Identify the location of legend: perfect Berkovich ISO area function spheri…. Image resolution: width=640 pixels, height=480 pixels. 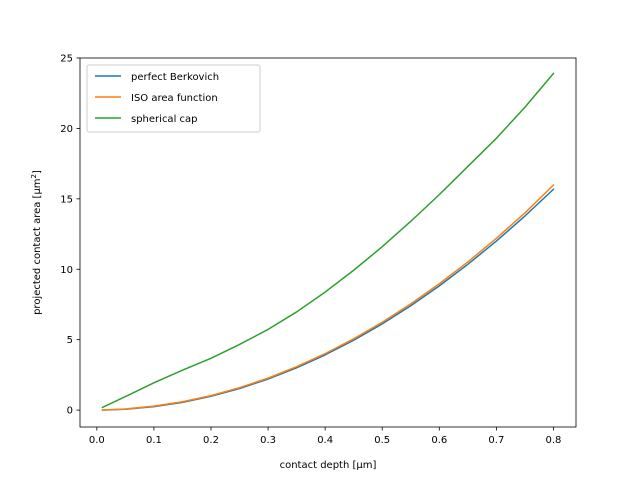
(173, 98).